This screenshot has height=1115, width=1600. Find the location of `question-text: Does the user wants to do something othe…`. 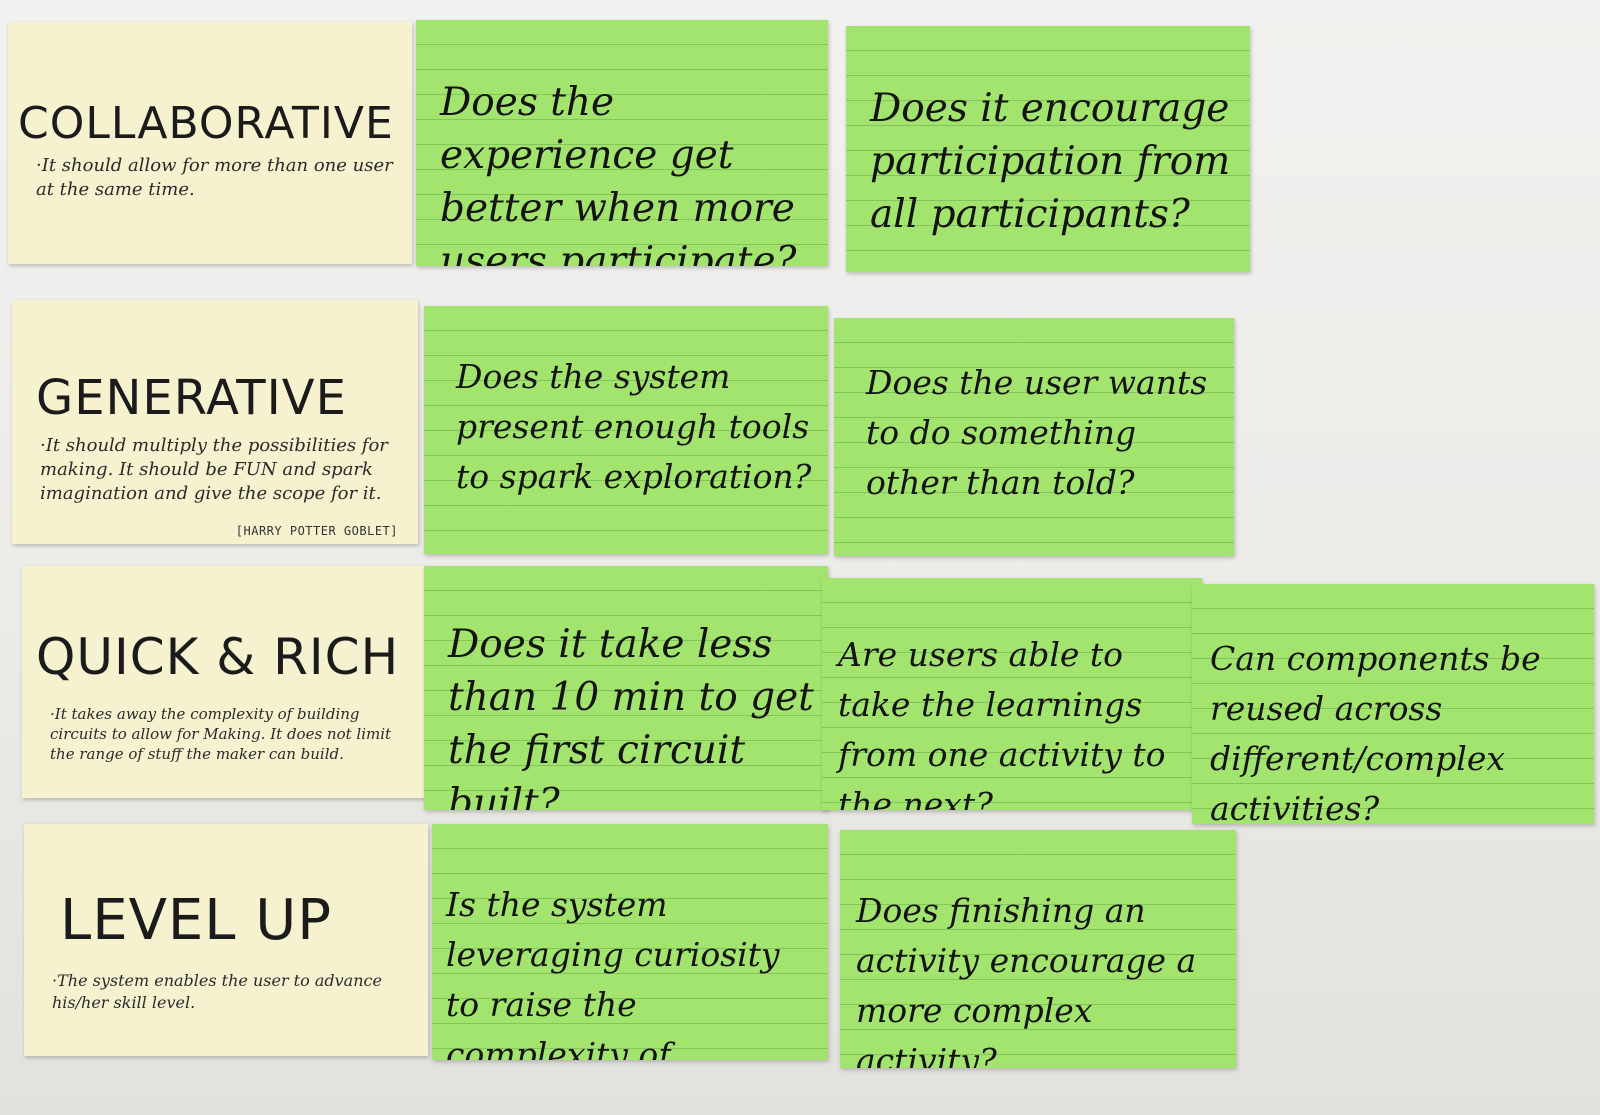

question-text: Does the user wants to do something othe… is located at coordinates (1037, 432).